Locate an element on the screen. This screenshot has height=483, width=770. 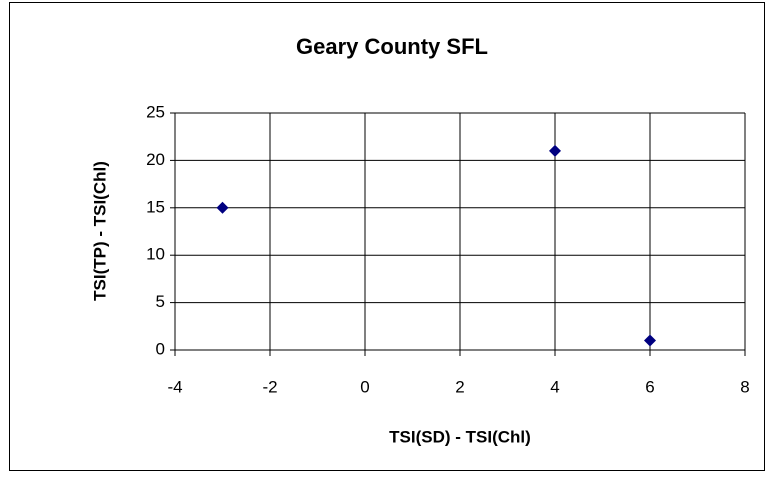
x-tick-label: 8 is located at coordinates (744, 386).